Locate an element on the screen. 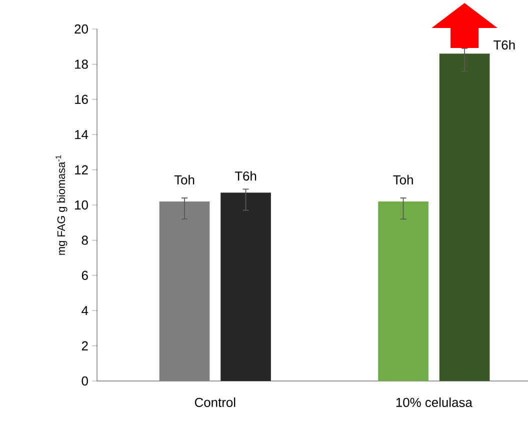 Image resolution: width=528 pixels, height=430 pixels. text: T6h is located at coordinates (245, 176).